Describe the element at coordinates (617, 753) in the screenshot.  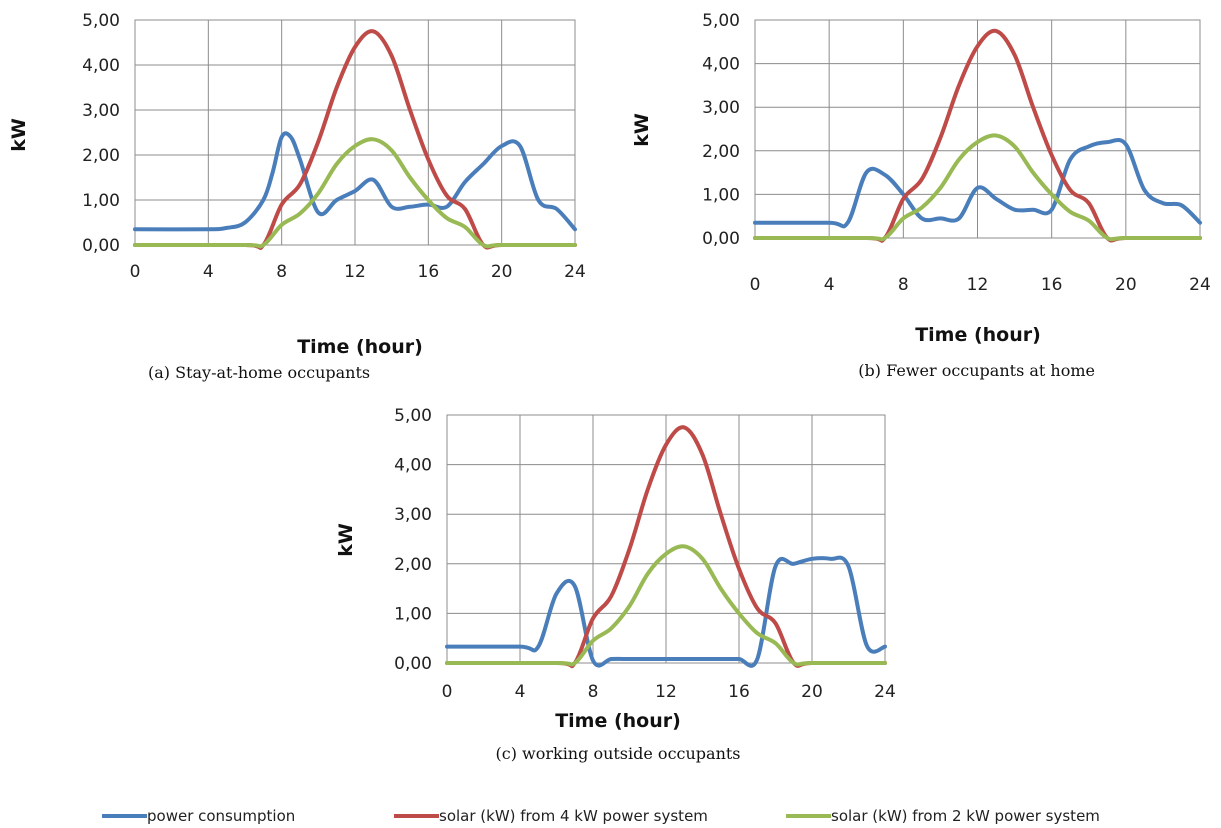
I see `panel-caption: (c) working outside occupants` at that location.